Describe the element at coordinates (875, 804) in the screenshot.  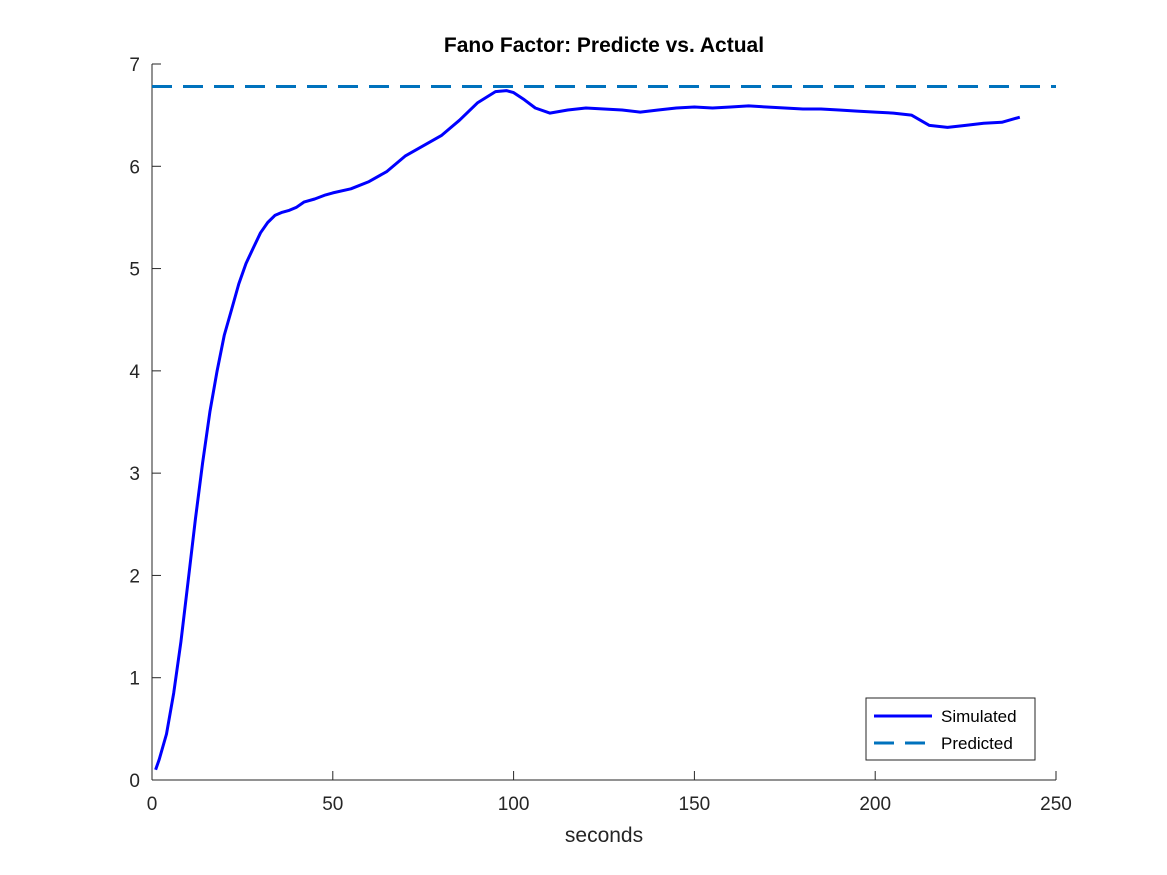
I see `x-tick-label: 200` at that location.